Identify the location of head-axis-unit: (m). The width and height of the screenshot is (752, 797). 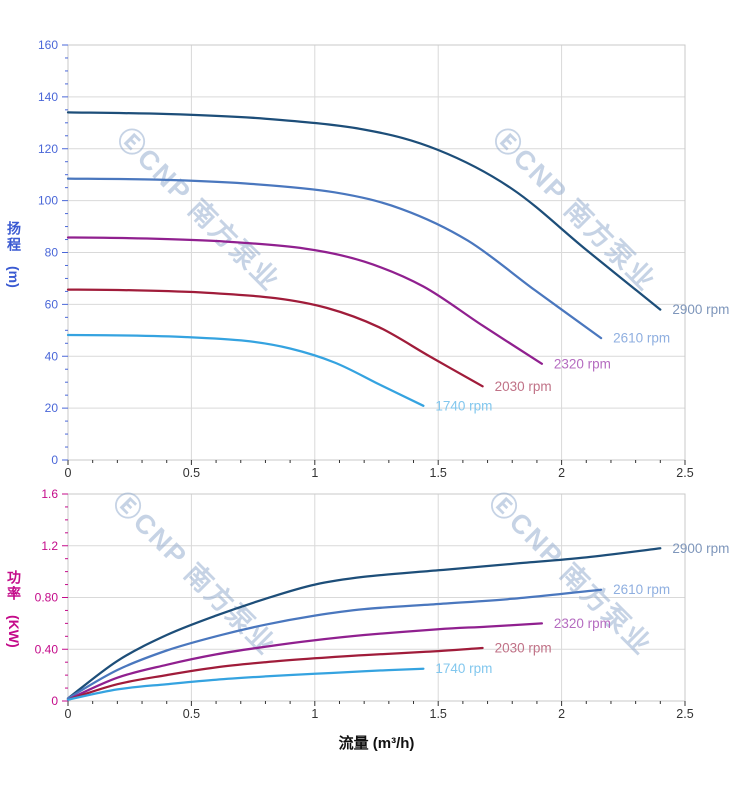
(14, 276).